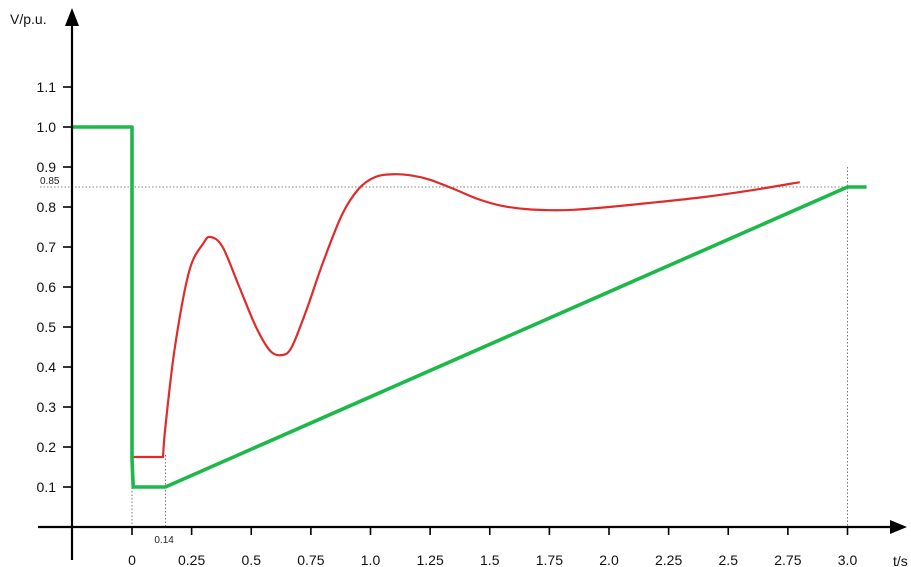  Describe the element at coordinates (898, 527) in the screenshot. I see `x-axis-arrow` at that location.